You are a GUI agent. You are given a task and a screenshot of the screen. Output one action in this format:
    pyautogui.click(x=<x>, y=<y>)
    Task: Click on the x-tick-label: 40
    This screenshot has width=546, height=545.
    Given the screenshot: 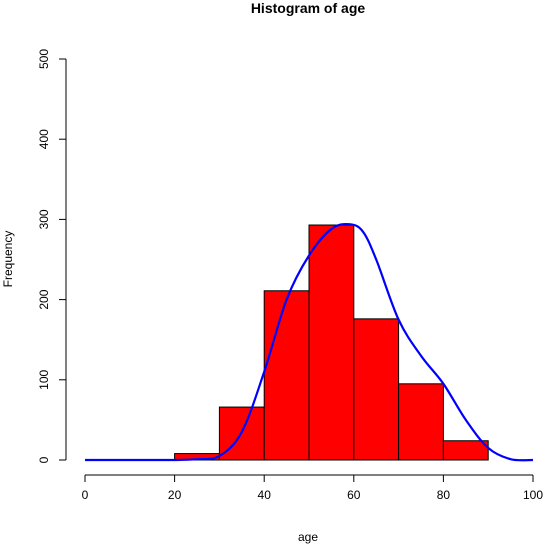 What is the action you would take?
    pyautogui.click(x=265, y=495)
    